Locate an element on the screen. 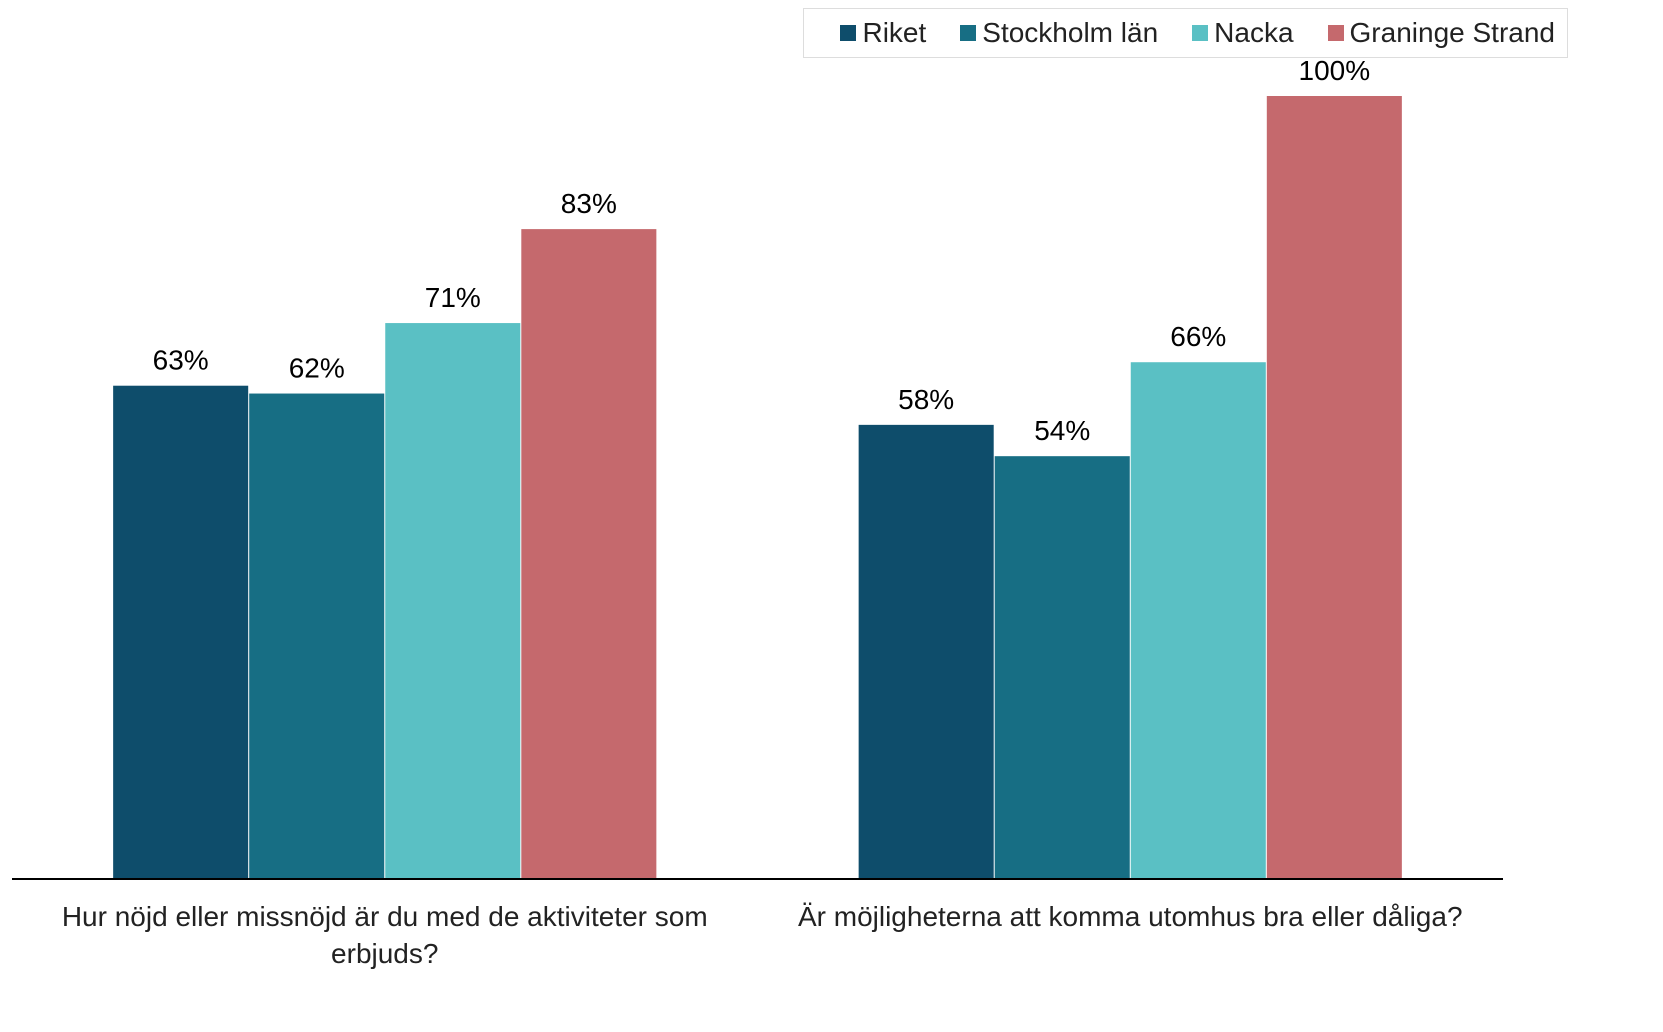 The width and height of the screenshot is (1663, 1032). legend: Riket Stockholm län Nacka Graninge Strand is located at coordinates (1185, 33).